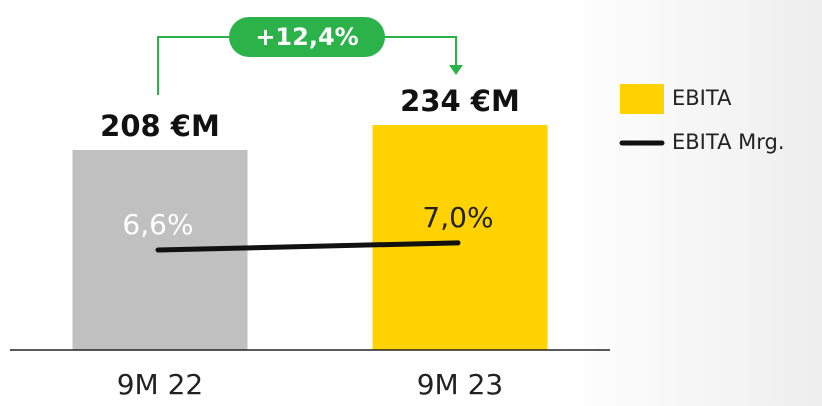 The width and height of the screenshot is (822, 406). I want to click on margin-line, so click(308, 246).